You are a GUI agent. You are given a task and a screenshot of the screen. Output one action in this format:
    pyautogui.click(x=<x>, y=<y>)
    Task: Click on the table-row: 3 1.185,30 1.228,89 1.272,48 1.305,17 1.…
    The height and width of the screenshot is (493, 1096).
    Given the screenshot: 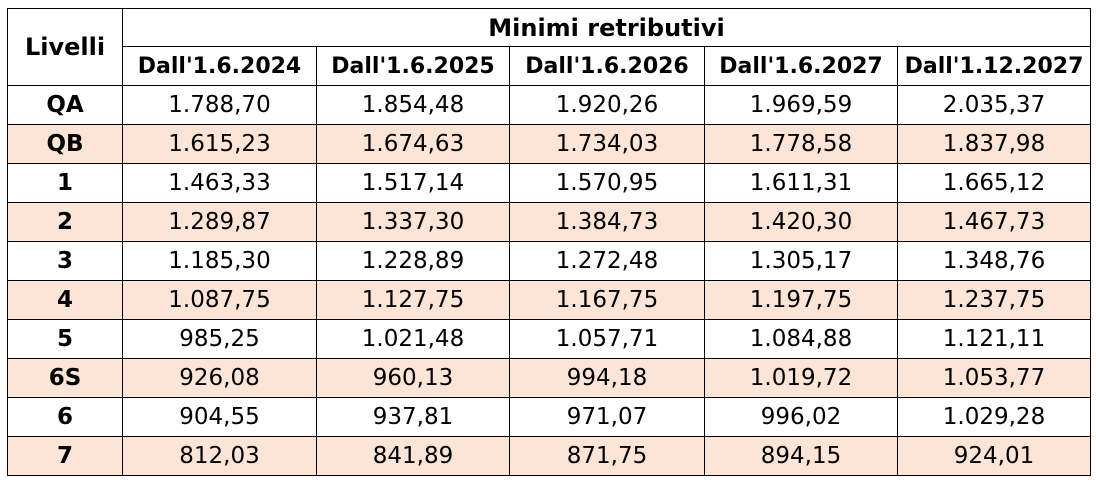 What is the action you would take?
    pyautogui.click(x=549, y=261)
    